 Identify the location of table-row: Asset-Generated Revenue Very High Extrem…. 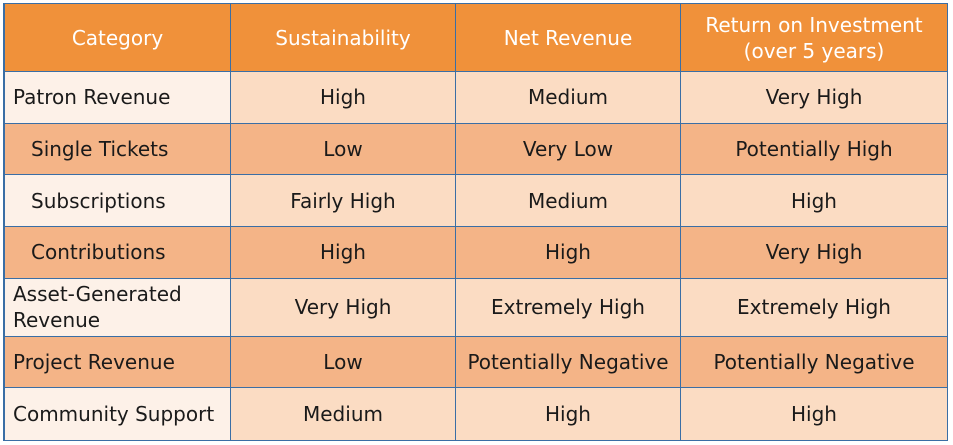
(476, 307).